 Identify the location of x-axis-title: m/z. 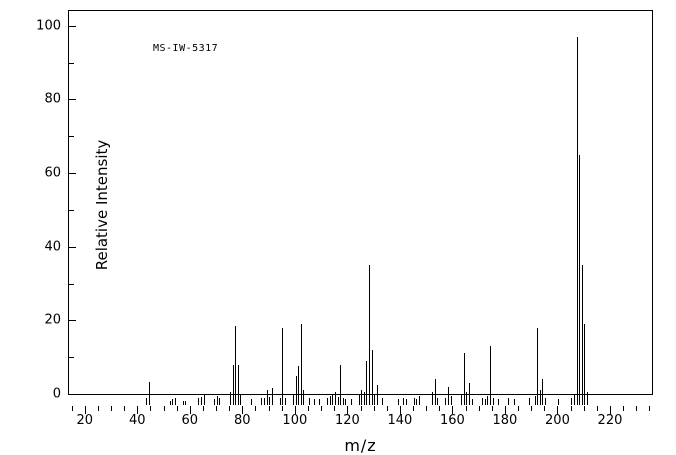
(360, 445).